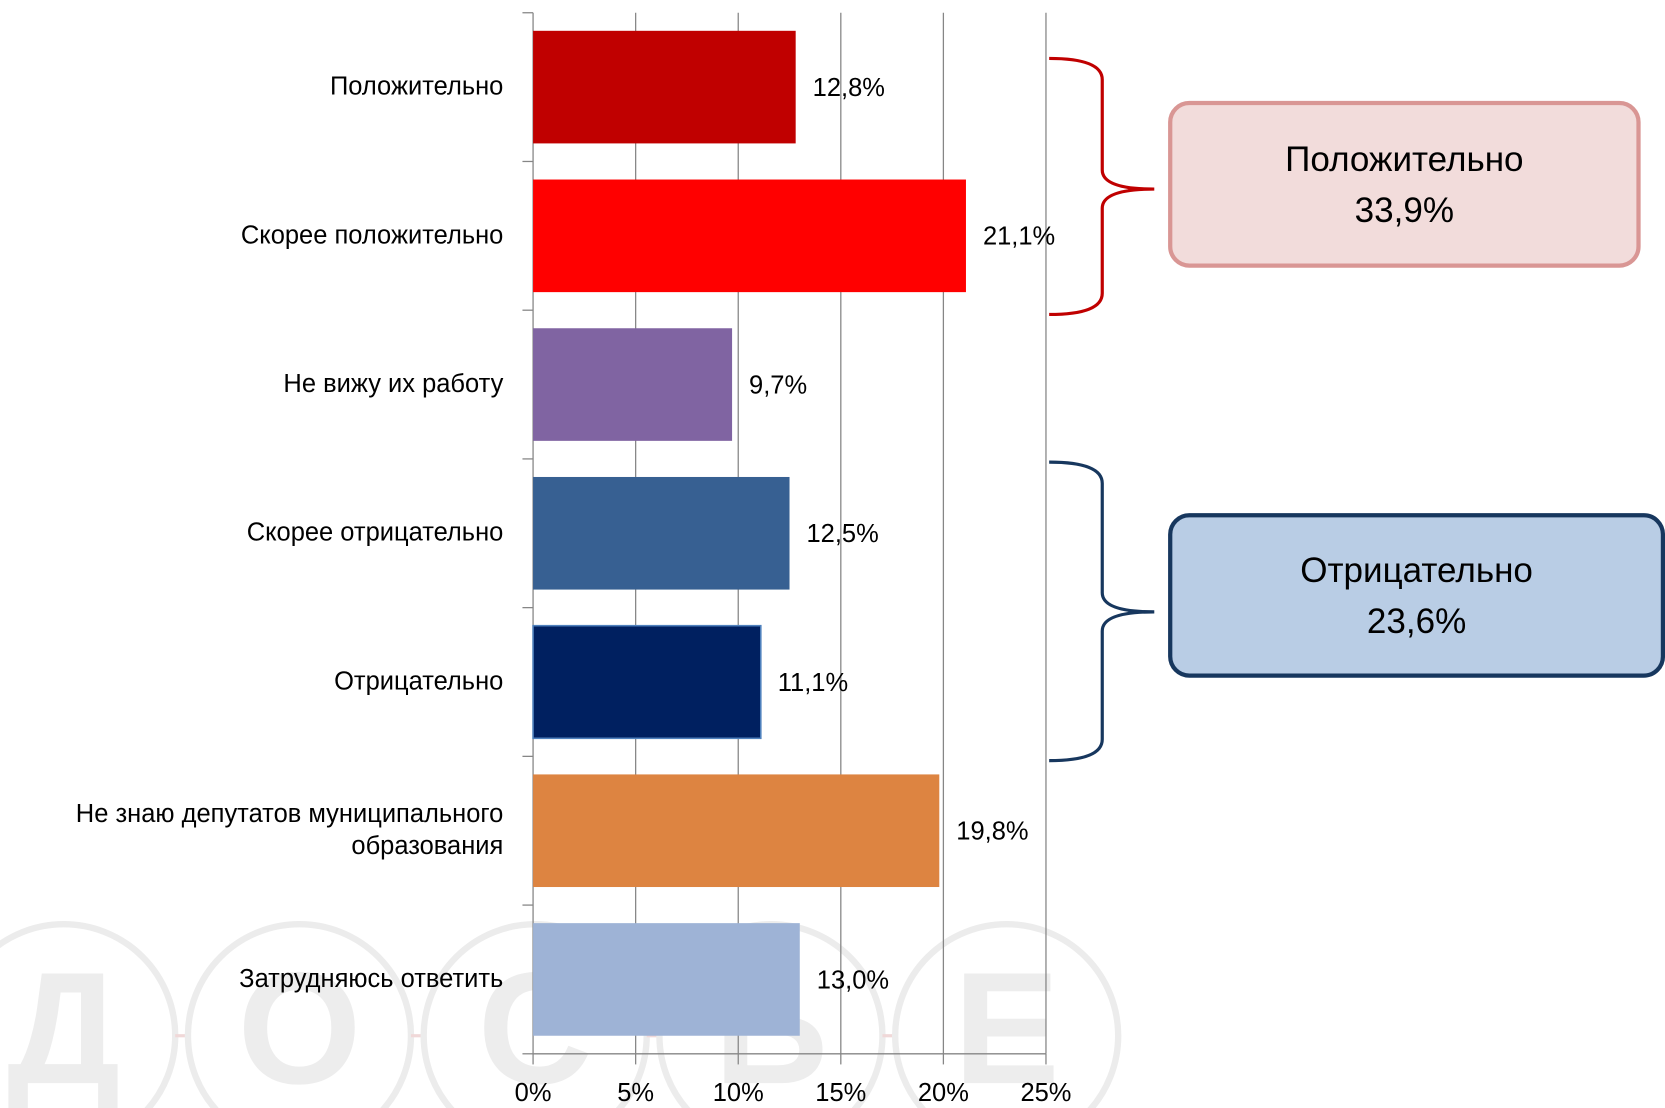 The width and height of the screenshot is (1665, 1108). I want to click on value-label: 11,1%, so click(813, 683).